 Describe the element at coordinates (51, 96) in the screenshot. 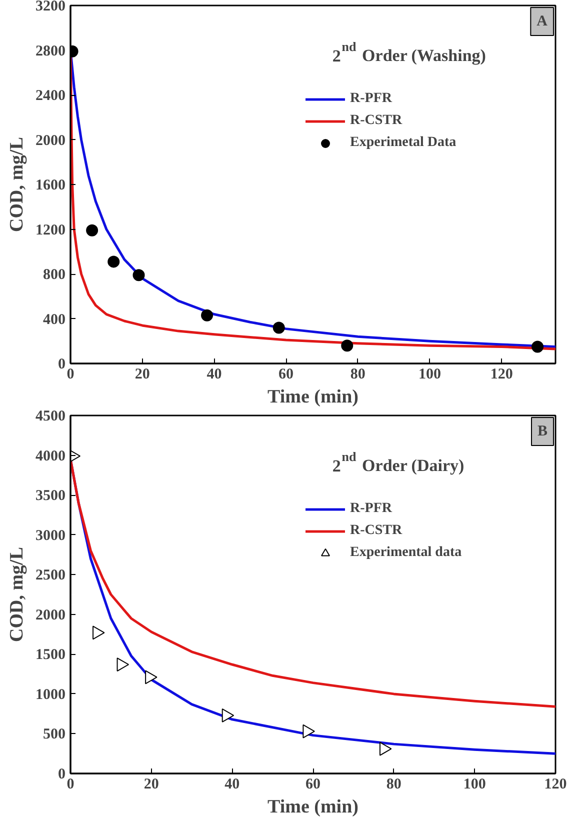

I see `y-tick-label: 2400` at that location.